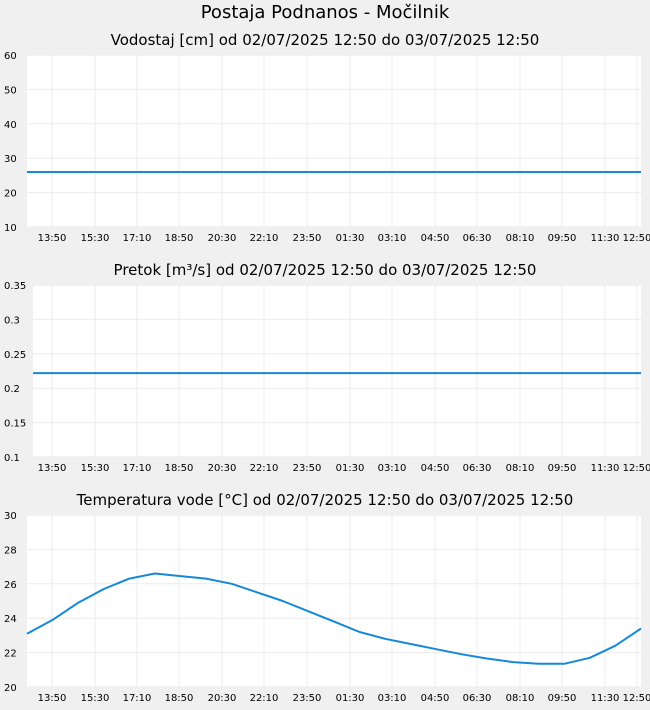 This screenshot has width=650, height=710. Describe the element at coordinates (15, 424) in the screenshot. I see `y-tick-label: 0.15` at that location.